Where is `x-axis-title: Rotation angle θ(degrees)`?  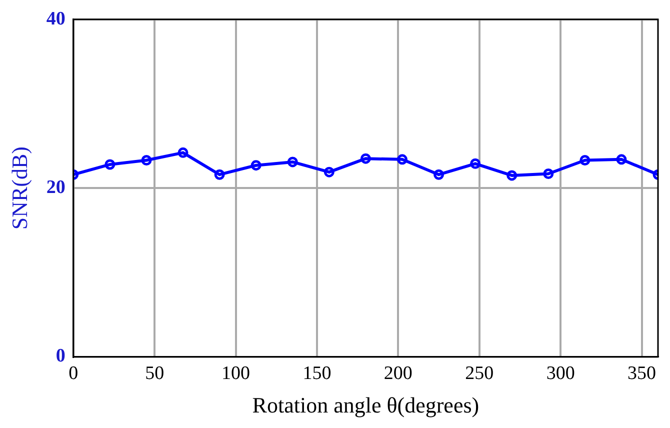
x-axis-title: Rotation angle θ(degrees) is located at coordinates (366, 405).